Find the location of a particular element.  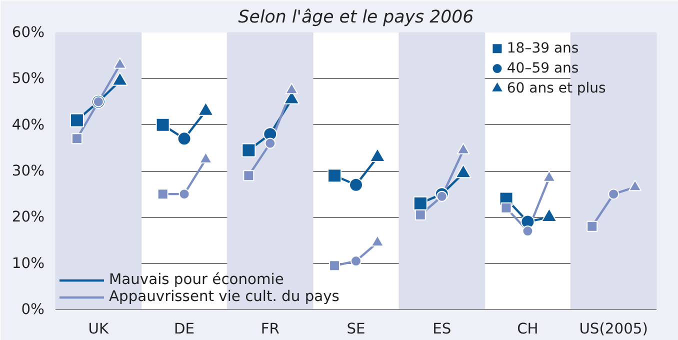

y-tick-label: 10% is located at coordinates (28, 263).